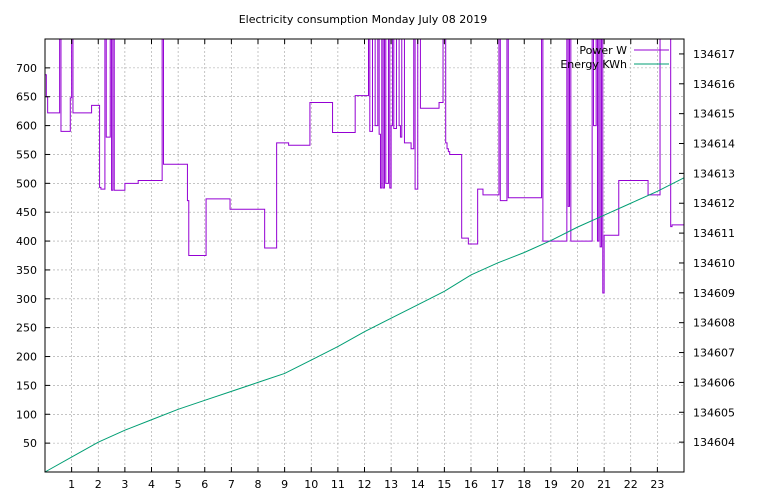 The image size is (768, 500). What do you see at coordinates (714, 382) in the screenshot?
I see `y2-tick-label: 134606` at bounding box center [714, 382].